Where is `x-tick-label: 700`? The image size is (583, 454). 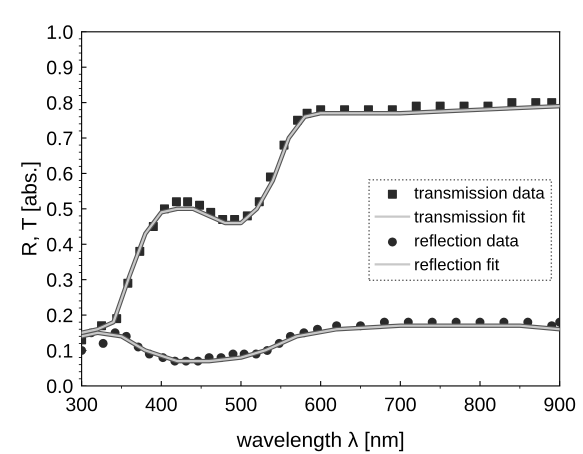
x-tick-label: 700 is located at coordinates (400, 405).